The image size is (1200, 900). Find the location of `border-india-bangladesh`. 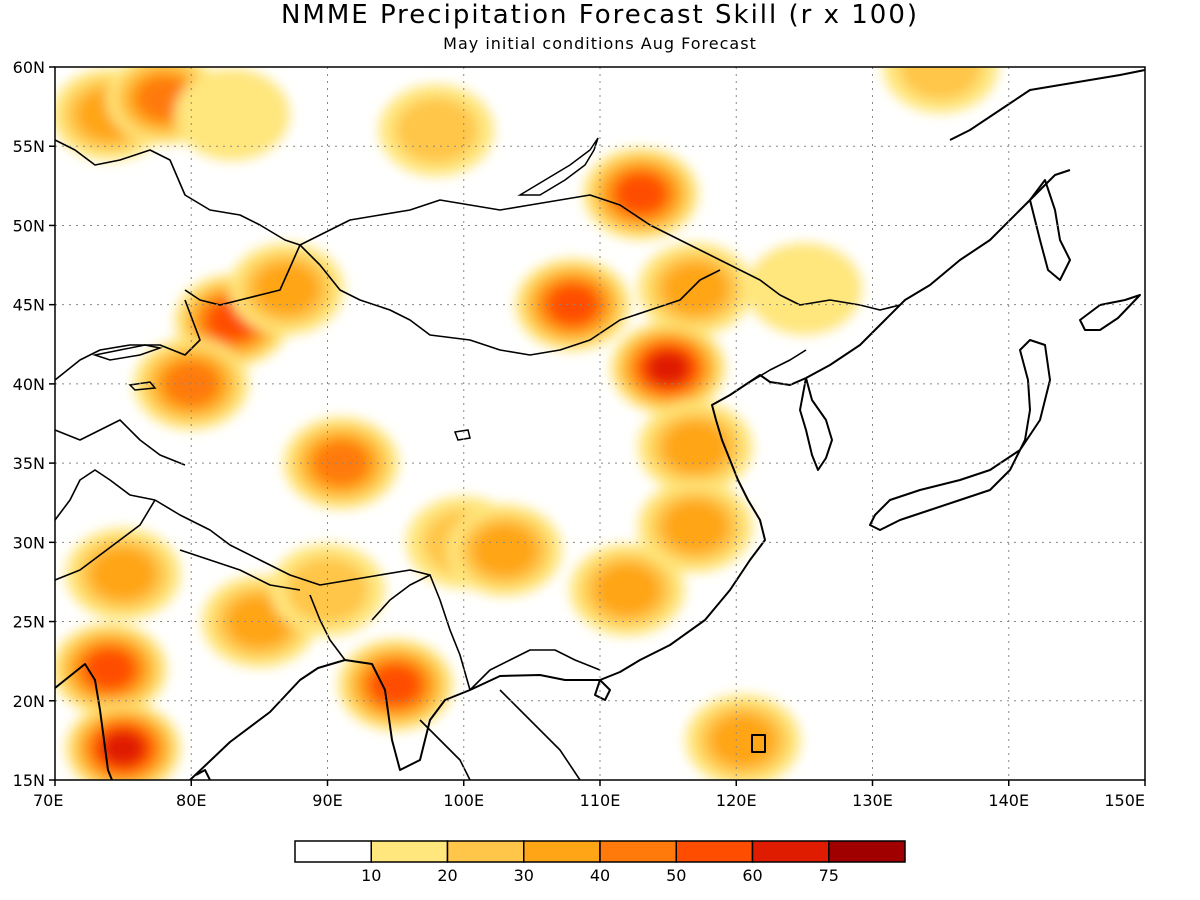

border-india-bangladesh is located at coordinates (327, 627).